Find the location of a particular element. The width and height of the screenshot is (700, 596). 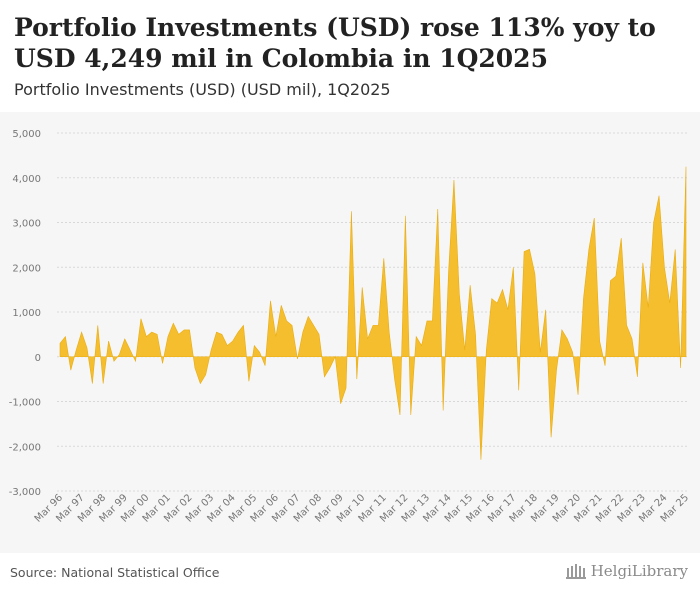

y-tick-label: 1,000 is located at coordinates (26, 313).